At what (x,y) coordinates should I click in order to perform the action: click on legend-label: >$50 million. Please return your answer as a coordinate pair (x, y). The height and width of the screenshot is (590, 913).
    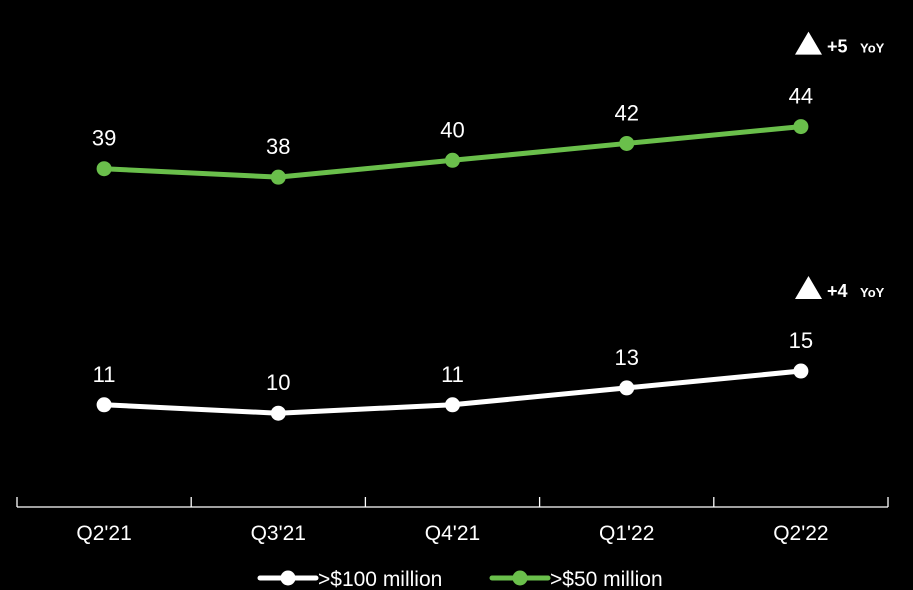
    Looking at the image, I should click on (606, 579).